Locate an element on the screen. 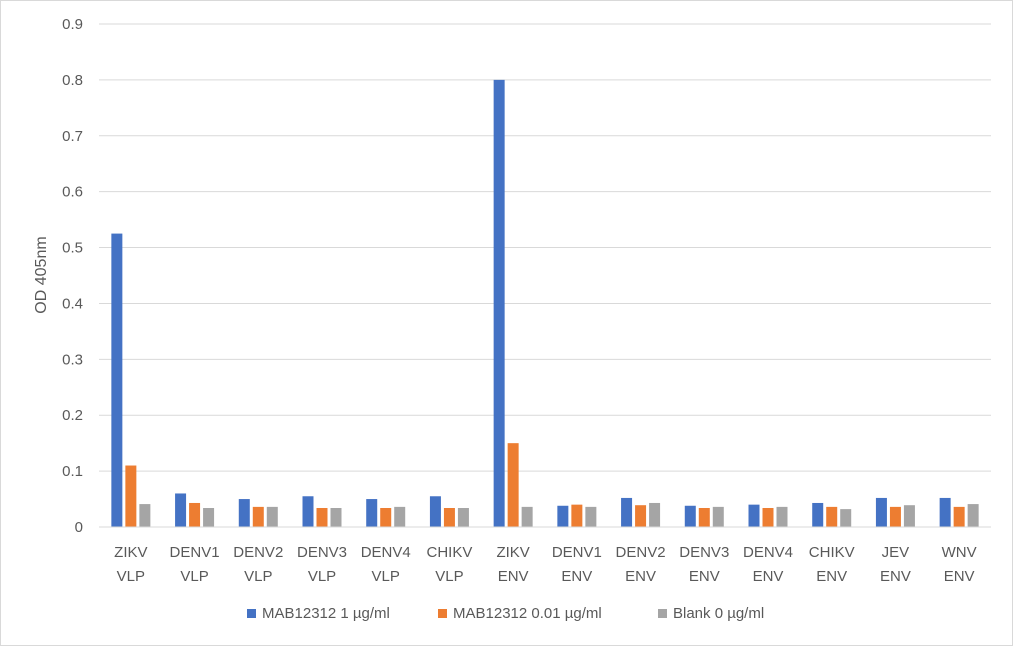 The width and height of the screenshot is (1013, 647). y-tick-label: 0.8 is located at coordinates (72, 80).